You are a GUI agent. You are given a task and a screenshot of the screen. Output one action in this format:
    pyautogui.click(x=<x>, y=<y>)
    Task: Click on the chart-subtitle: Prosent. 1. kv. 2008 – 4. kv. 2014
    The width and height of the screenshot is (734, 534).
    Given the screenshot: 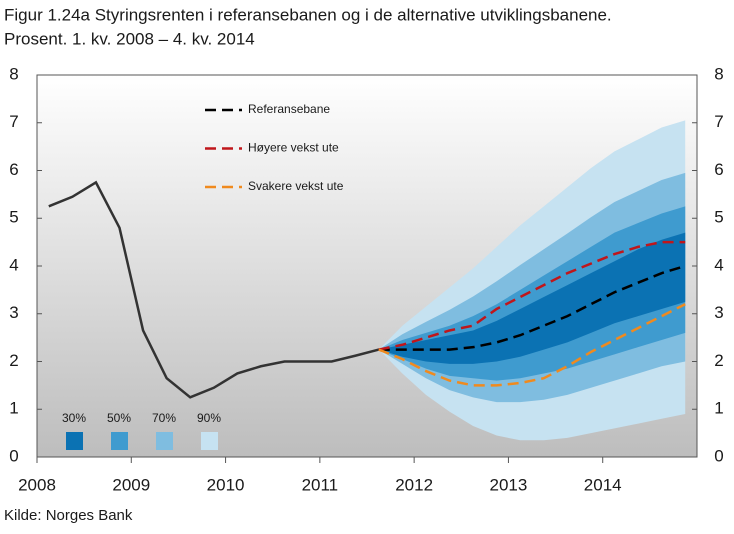 What is the action you would take?
    pyautogui.click(x=129, y=38)
    